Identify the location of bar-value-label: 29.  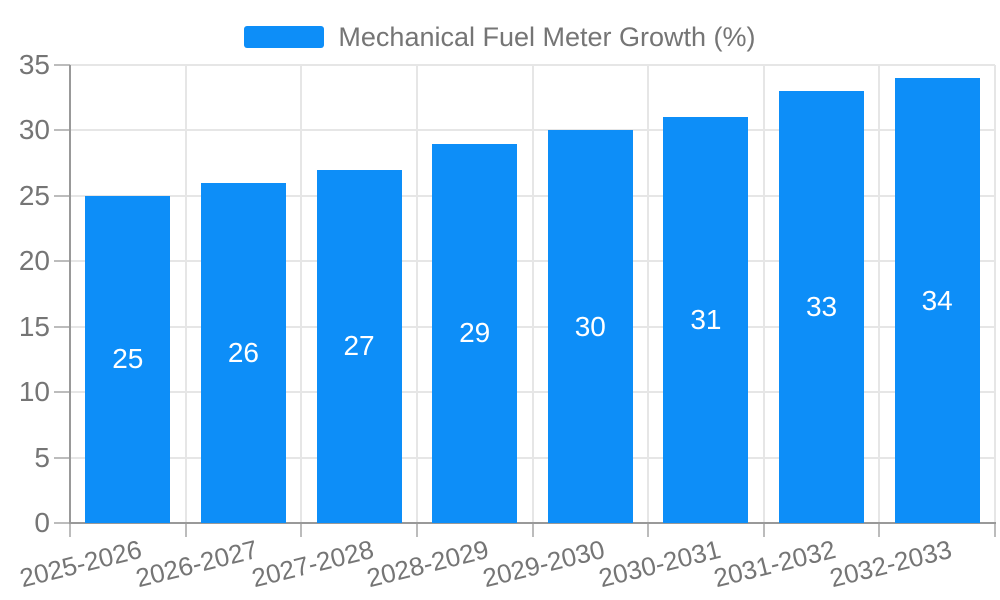
(475, 333).